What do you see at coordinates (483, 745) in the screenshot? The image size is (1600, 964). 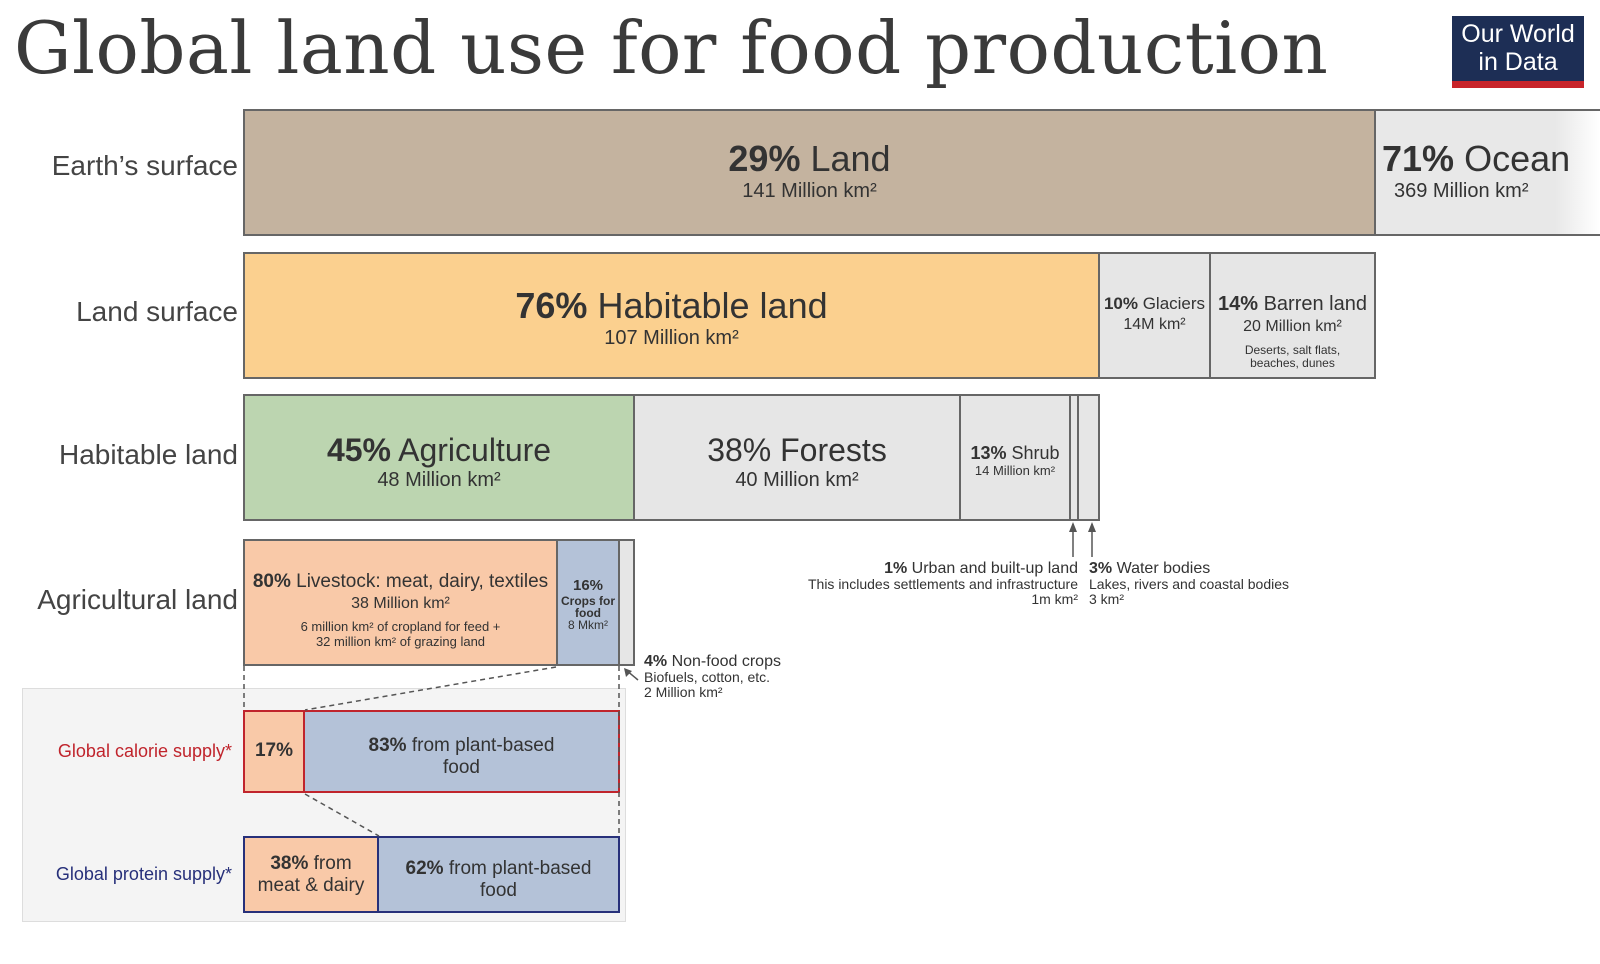 I see `calorie-plant-text-1: from plant-based` at bounding box center [483, 745].